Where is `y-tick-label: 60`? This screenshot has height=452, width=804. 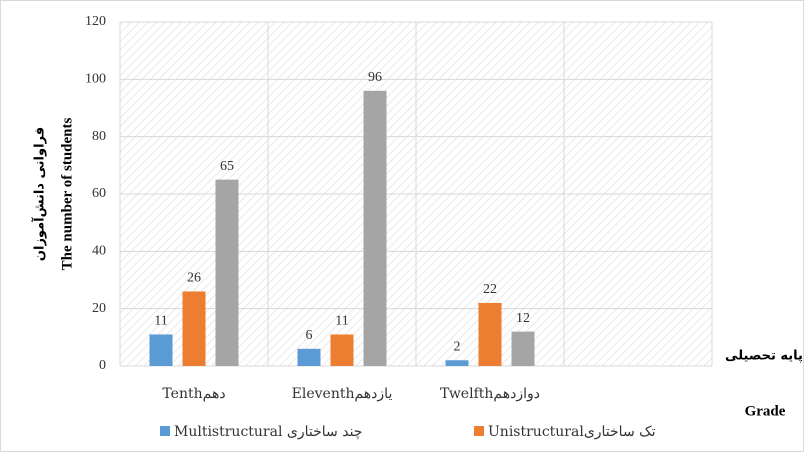 y-tick-label: 60 is located at coordinates (99, 193).